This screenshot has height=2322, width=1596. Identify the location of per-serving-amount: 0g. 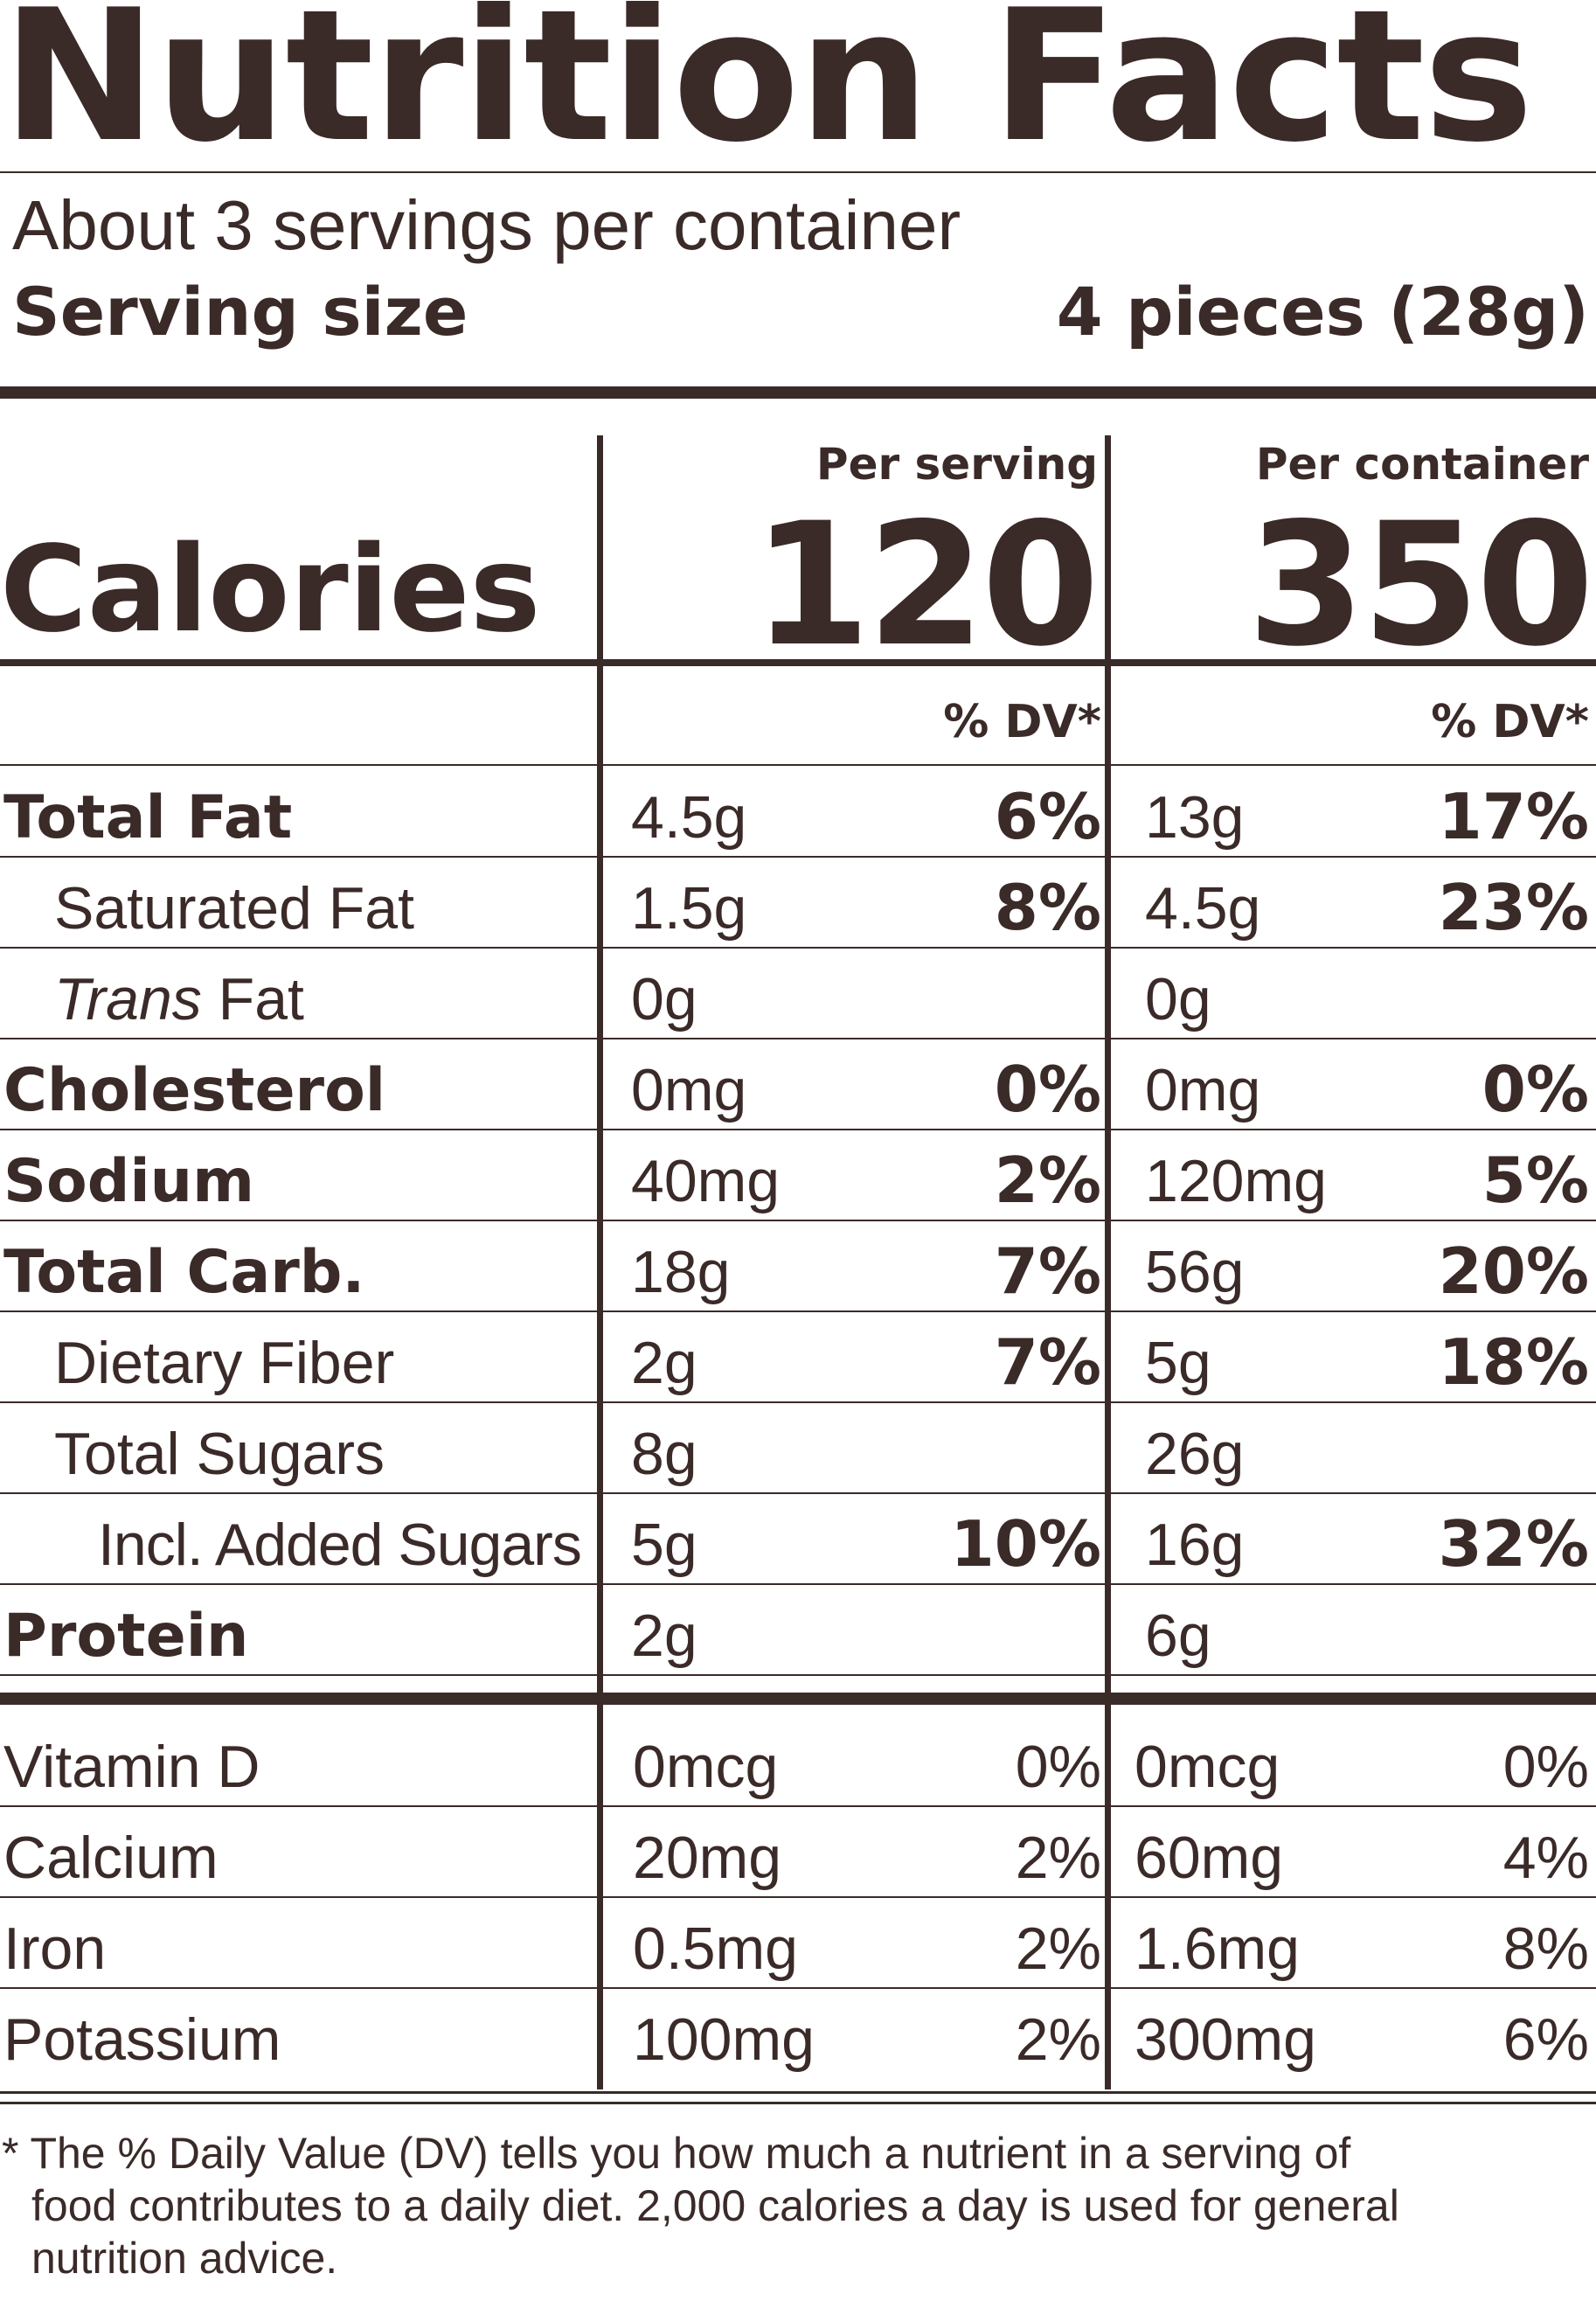
(664, 999).